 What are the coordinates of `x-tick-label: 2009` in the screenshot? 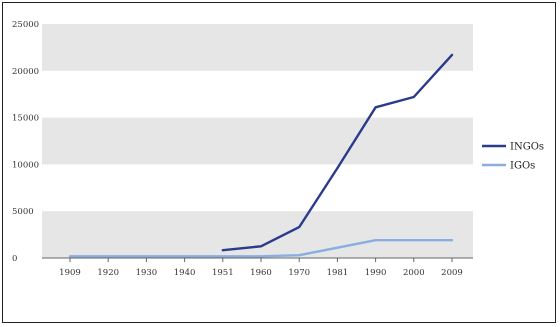 It's located at (452, 273).